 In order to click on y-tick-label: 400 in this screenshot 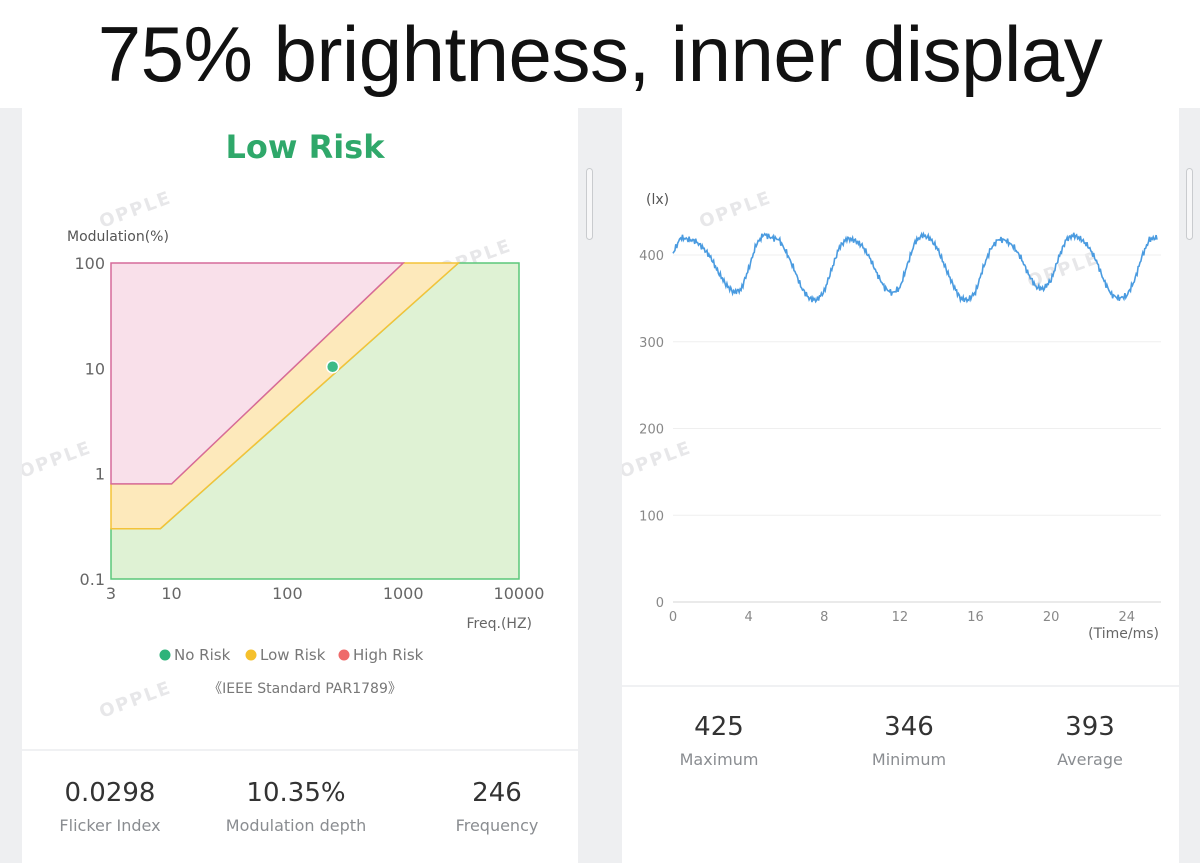, I will do `click(651, 256)`.